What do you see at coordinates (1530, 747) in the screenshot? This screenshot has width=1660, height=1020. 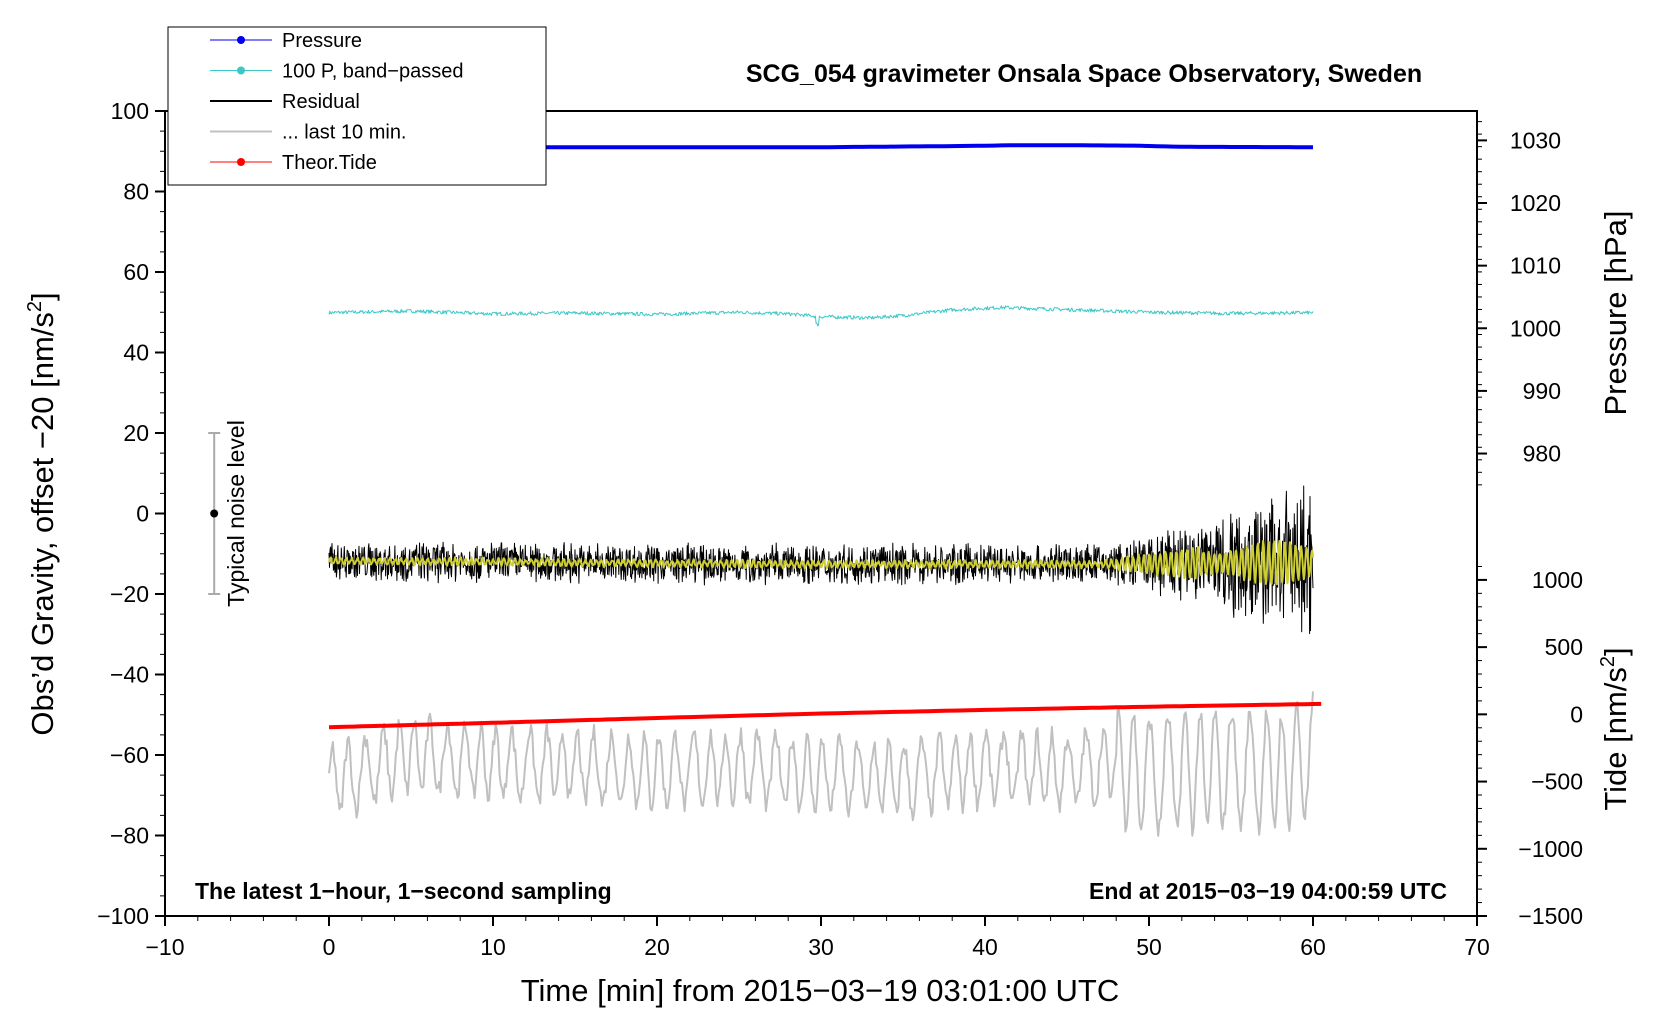 I see `y-axis-tide: 1000 500 0 −500 −1000 −1500` at bounding box center [1530, 747].